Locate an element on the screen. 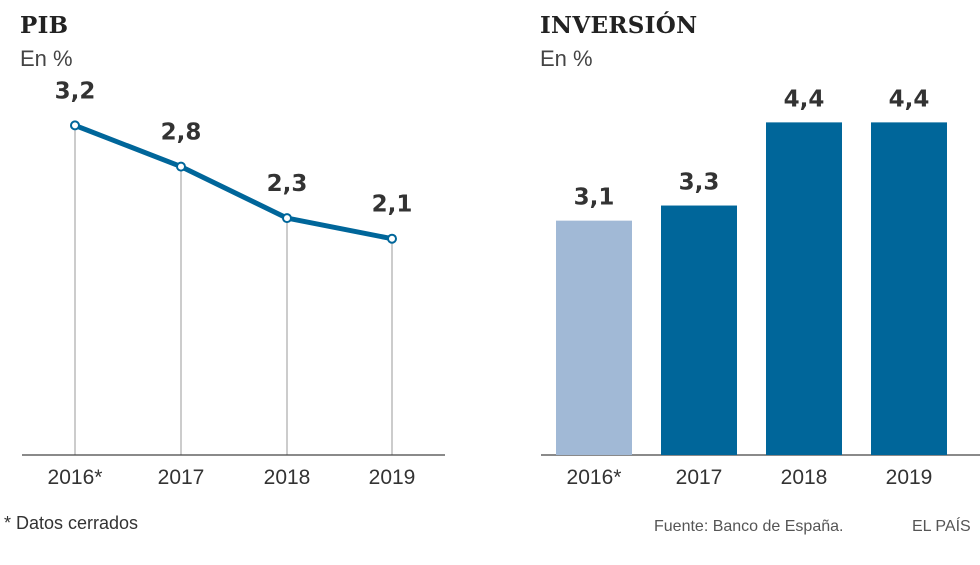 The width and height of the screenshot is (980, 565). pib-x-tick-label: 2016* is located at coordinates (75, 477).